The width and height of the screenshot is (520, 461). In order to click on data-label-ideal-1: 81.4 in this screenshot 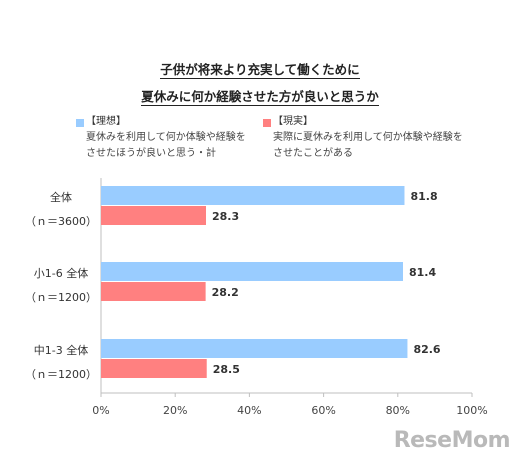, I will do `click(422, 272)`.